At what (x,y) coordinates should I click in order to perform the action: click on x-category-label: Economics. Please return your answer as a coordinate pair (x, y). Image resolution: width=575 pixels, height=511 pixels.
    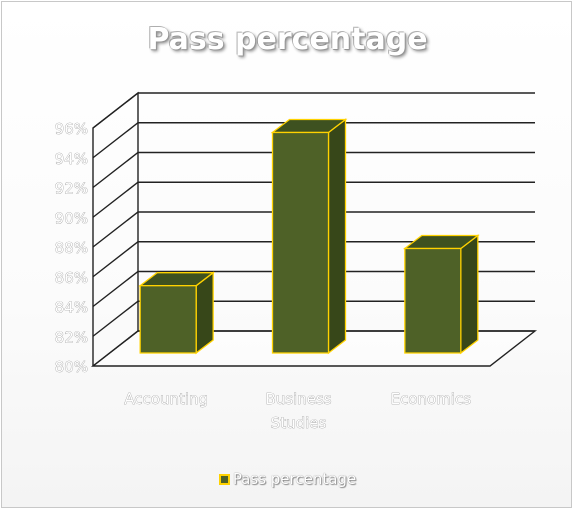
    Looking at the image, I should click on (431, 399).